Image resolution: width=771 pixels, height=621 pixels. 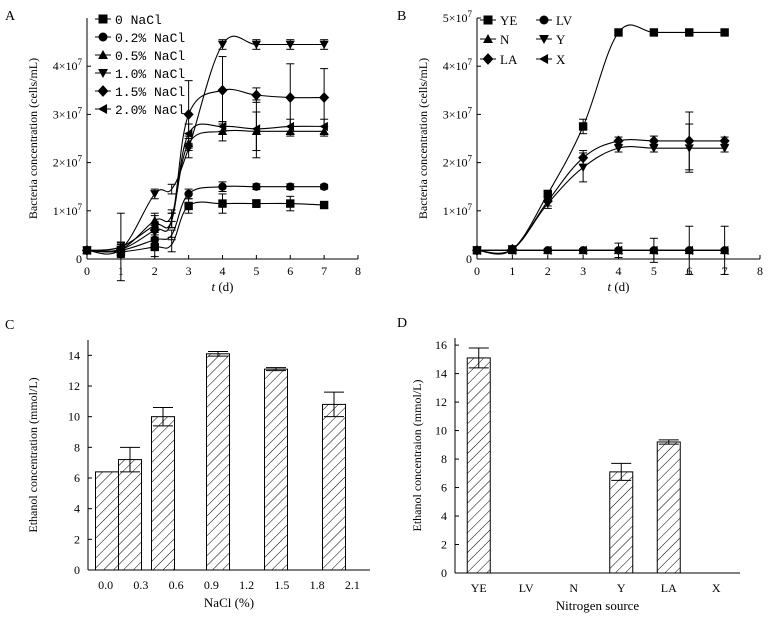 I want to click on legend-label: 0.5% NaCl, so click(x=150, y=56).